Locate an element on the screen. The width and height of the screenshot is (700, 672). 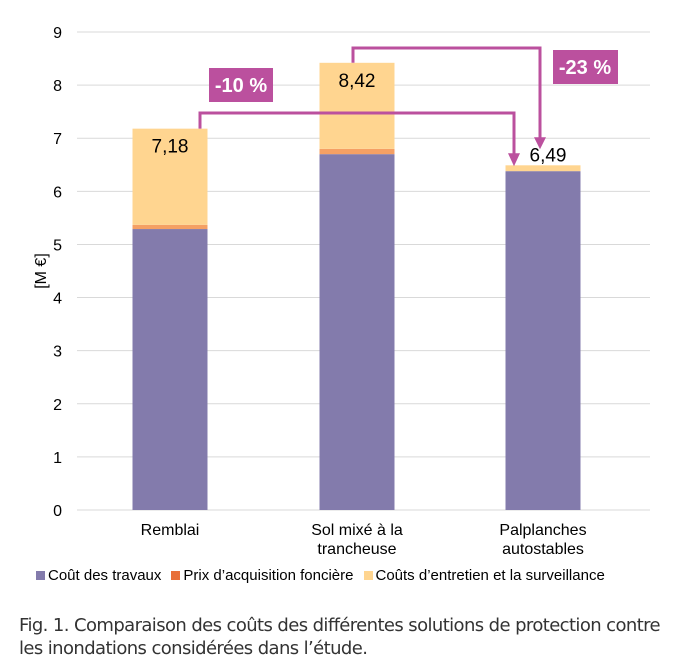
legend-swatch-travaux is located at coordinates (40, 575).